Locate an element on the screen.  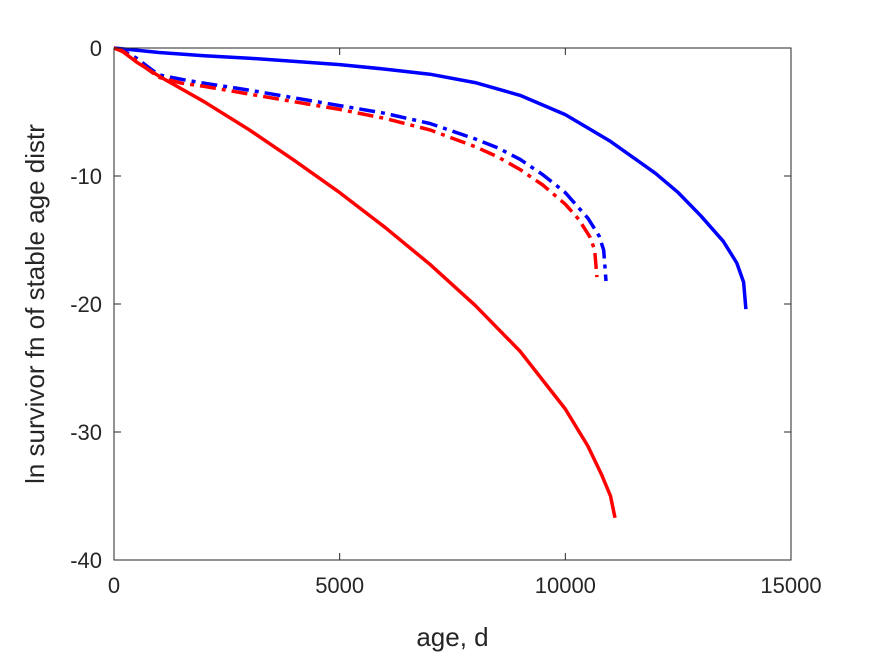
y-tick-label: -40 is located at coordinates (86, 560).